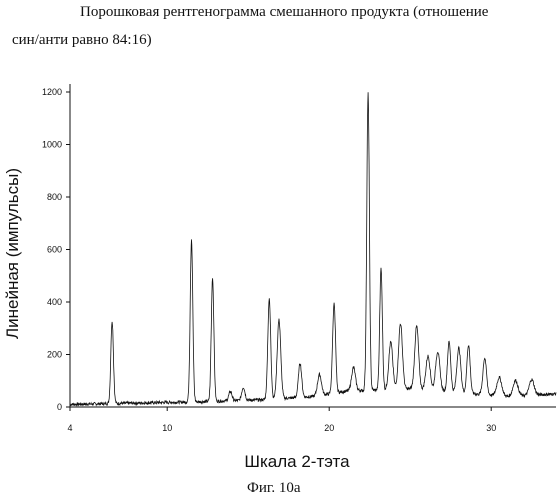 Image resolution: width=560 pixels, height=500 pixels. Describe the element at coordinates (491, 428) in the screenshot. I see `x-tick-label: 30` at that location.